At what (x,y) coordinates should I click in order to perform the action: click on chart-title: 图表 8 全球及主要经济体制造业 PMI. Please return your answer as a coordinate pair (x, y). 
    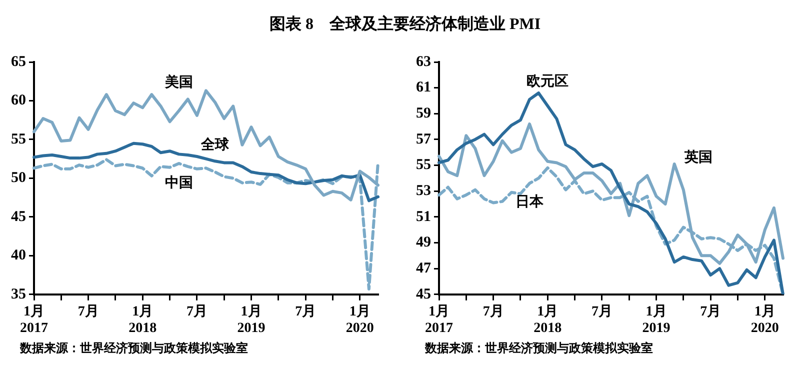
    Looking at the image, I should click on (405, 24).